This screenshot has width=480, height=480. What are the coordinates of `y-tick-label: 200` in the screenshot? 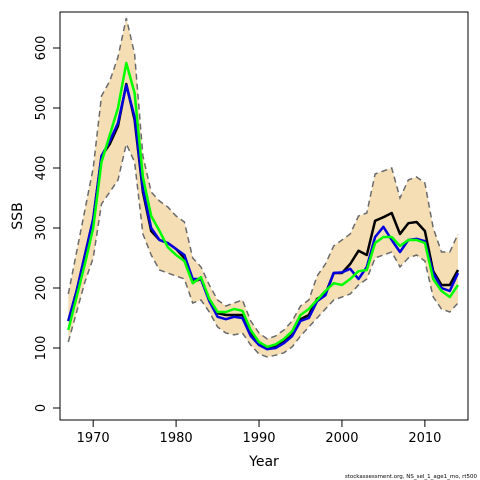 It's located at (41, 288).